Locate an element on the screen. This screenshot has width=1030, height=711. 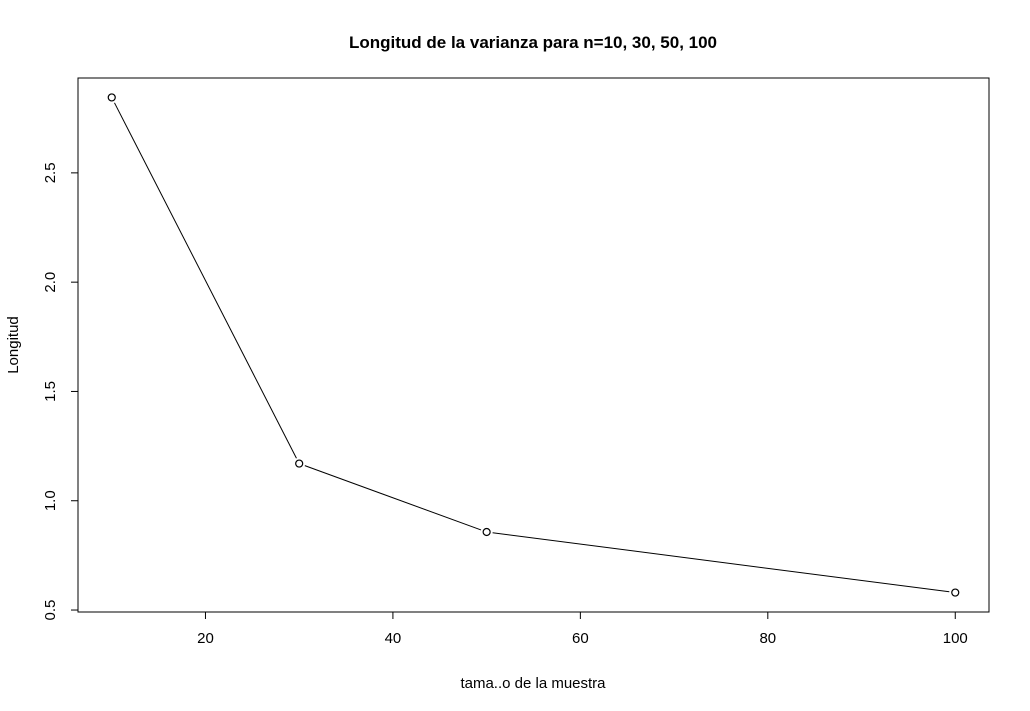
x-axis: 20 40 60 80 100 is located at coordinates (582, 629).